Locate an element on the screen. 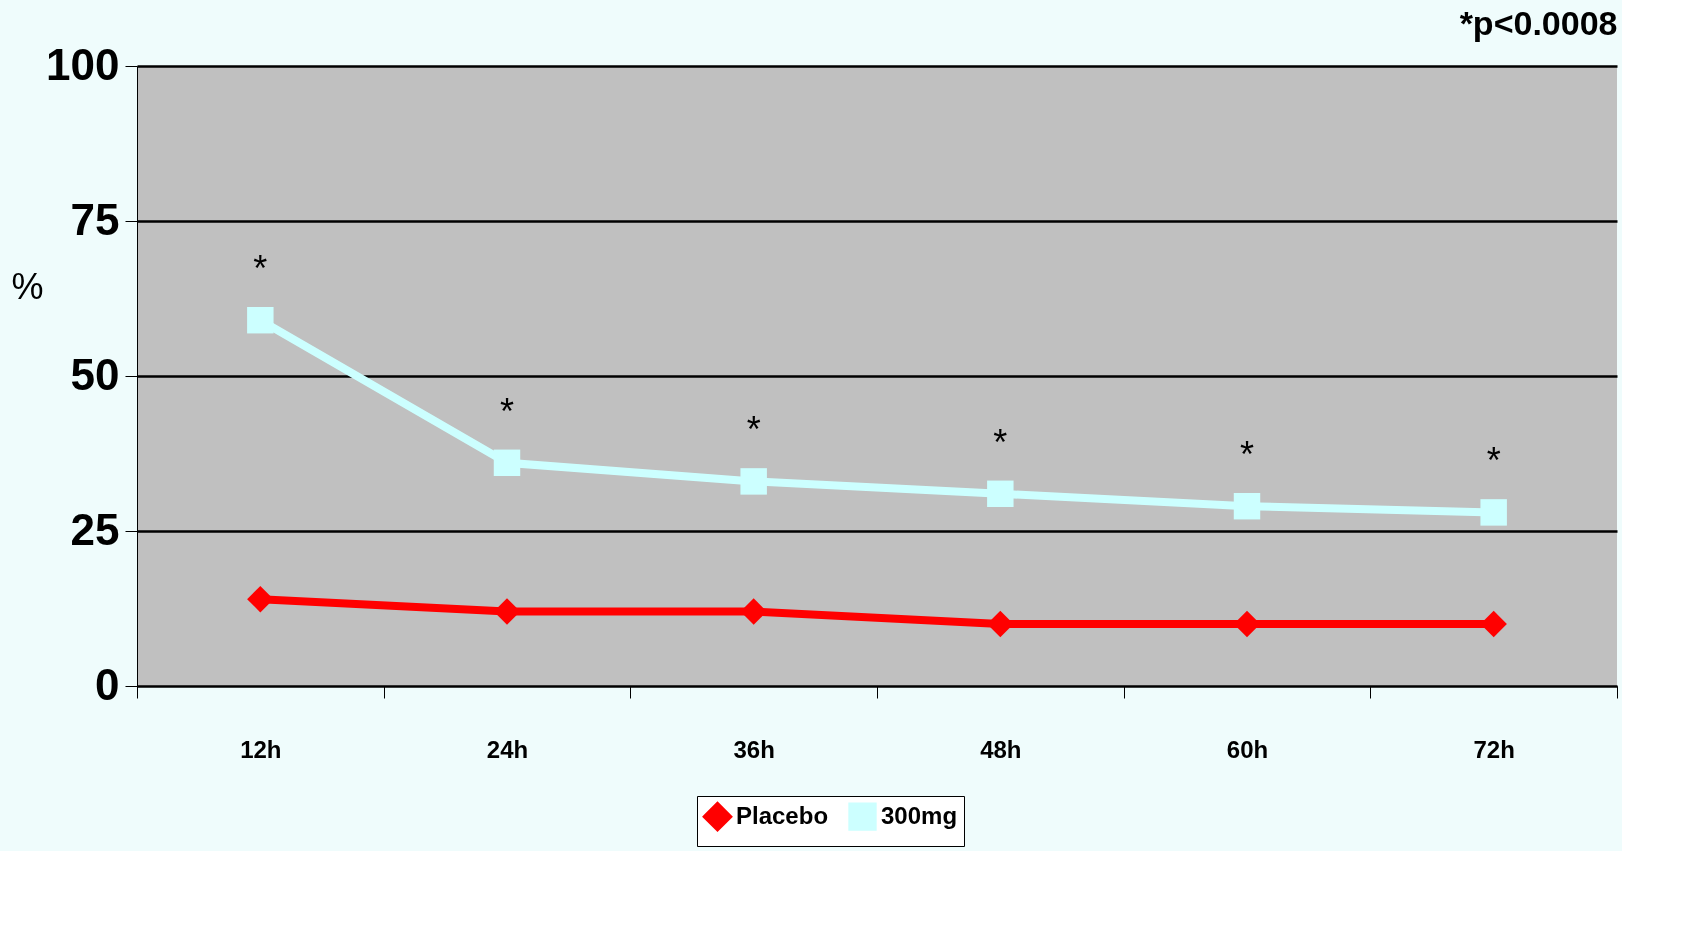 This screenshot has height=938, width=1702. legend-label: Placebo is located at coordinates (782, 815).